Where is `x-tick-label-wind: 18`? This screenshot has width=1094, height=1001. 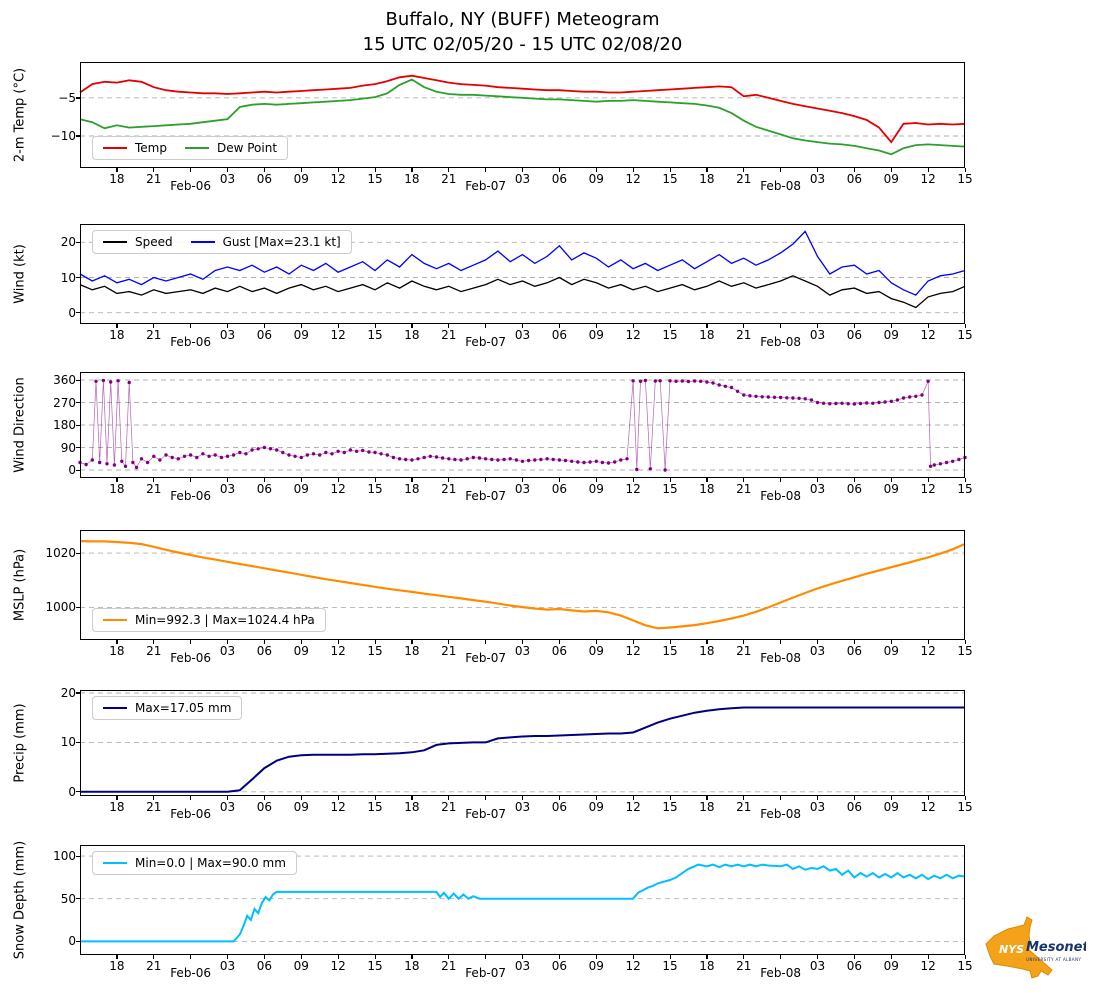 x-tick-label-wind: 18 is located at coordinates (707, 335).